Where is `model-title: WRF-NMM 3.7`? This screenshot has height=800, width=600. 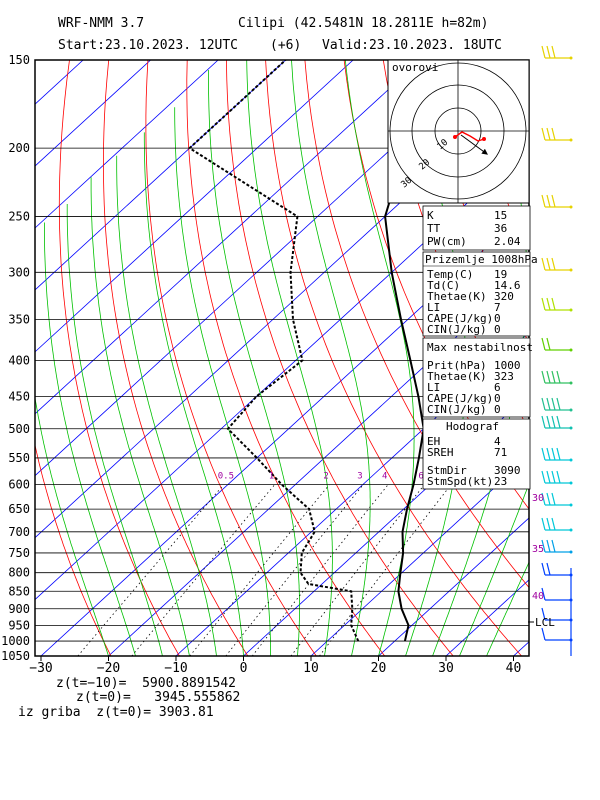 model-title: WRF-NMM 3.7 is located at coordinates (101, 23).